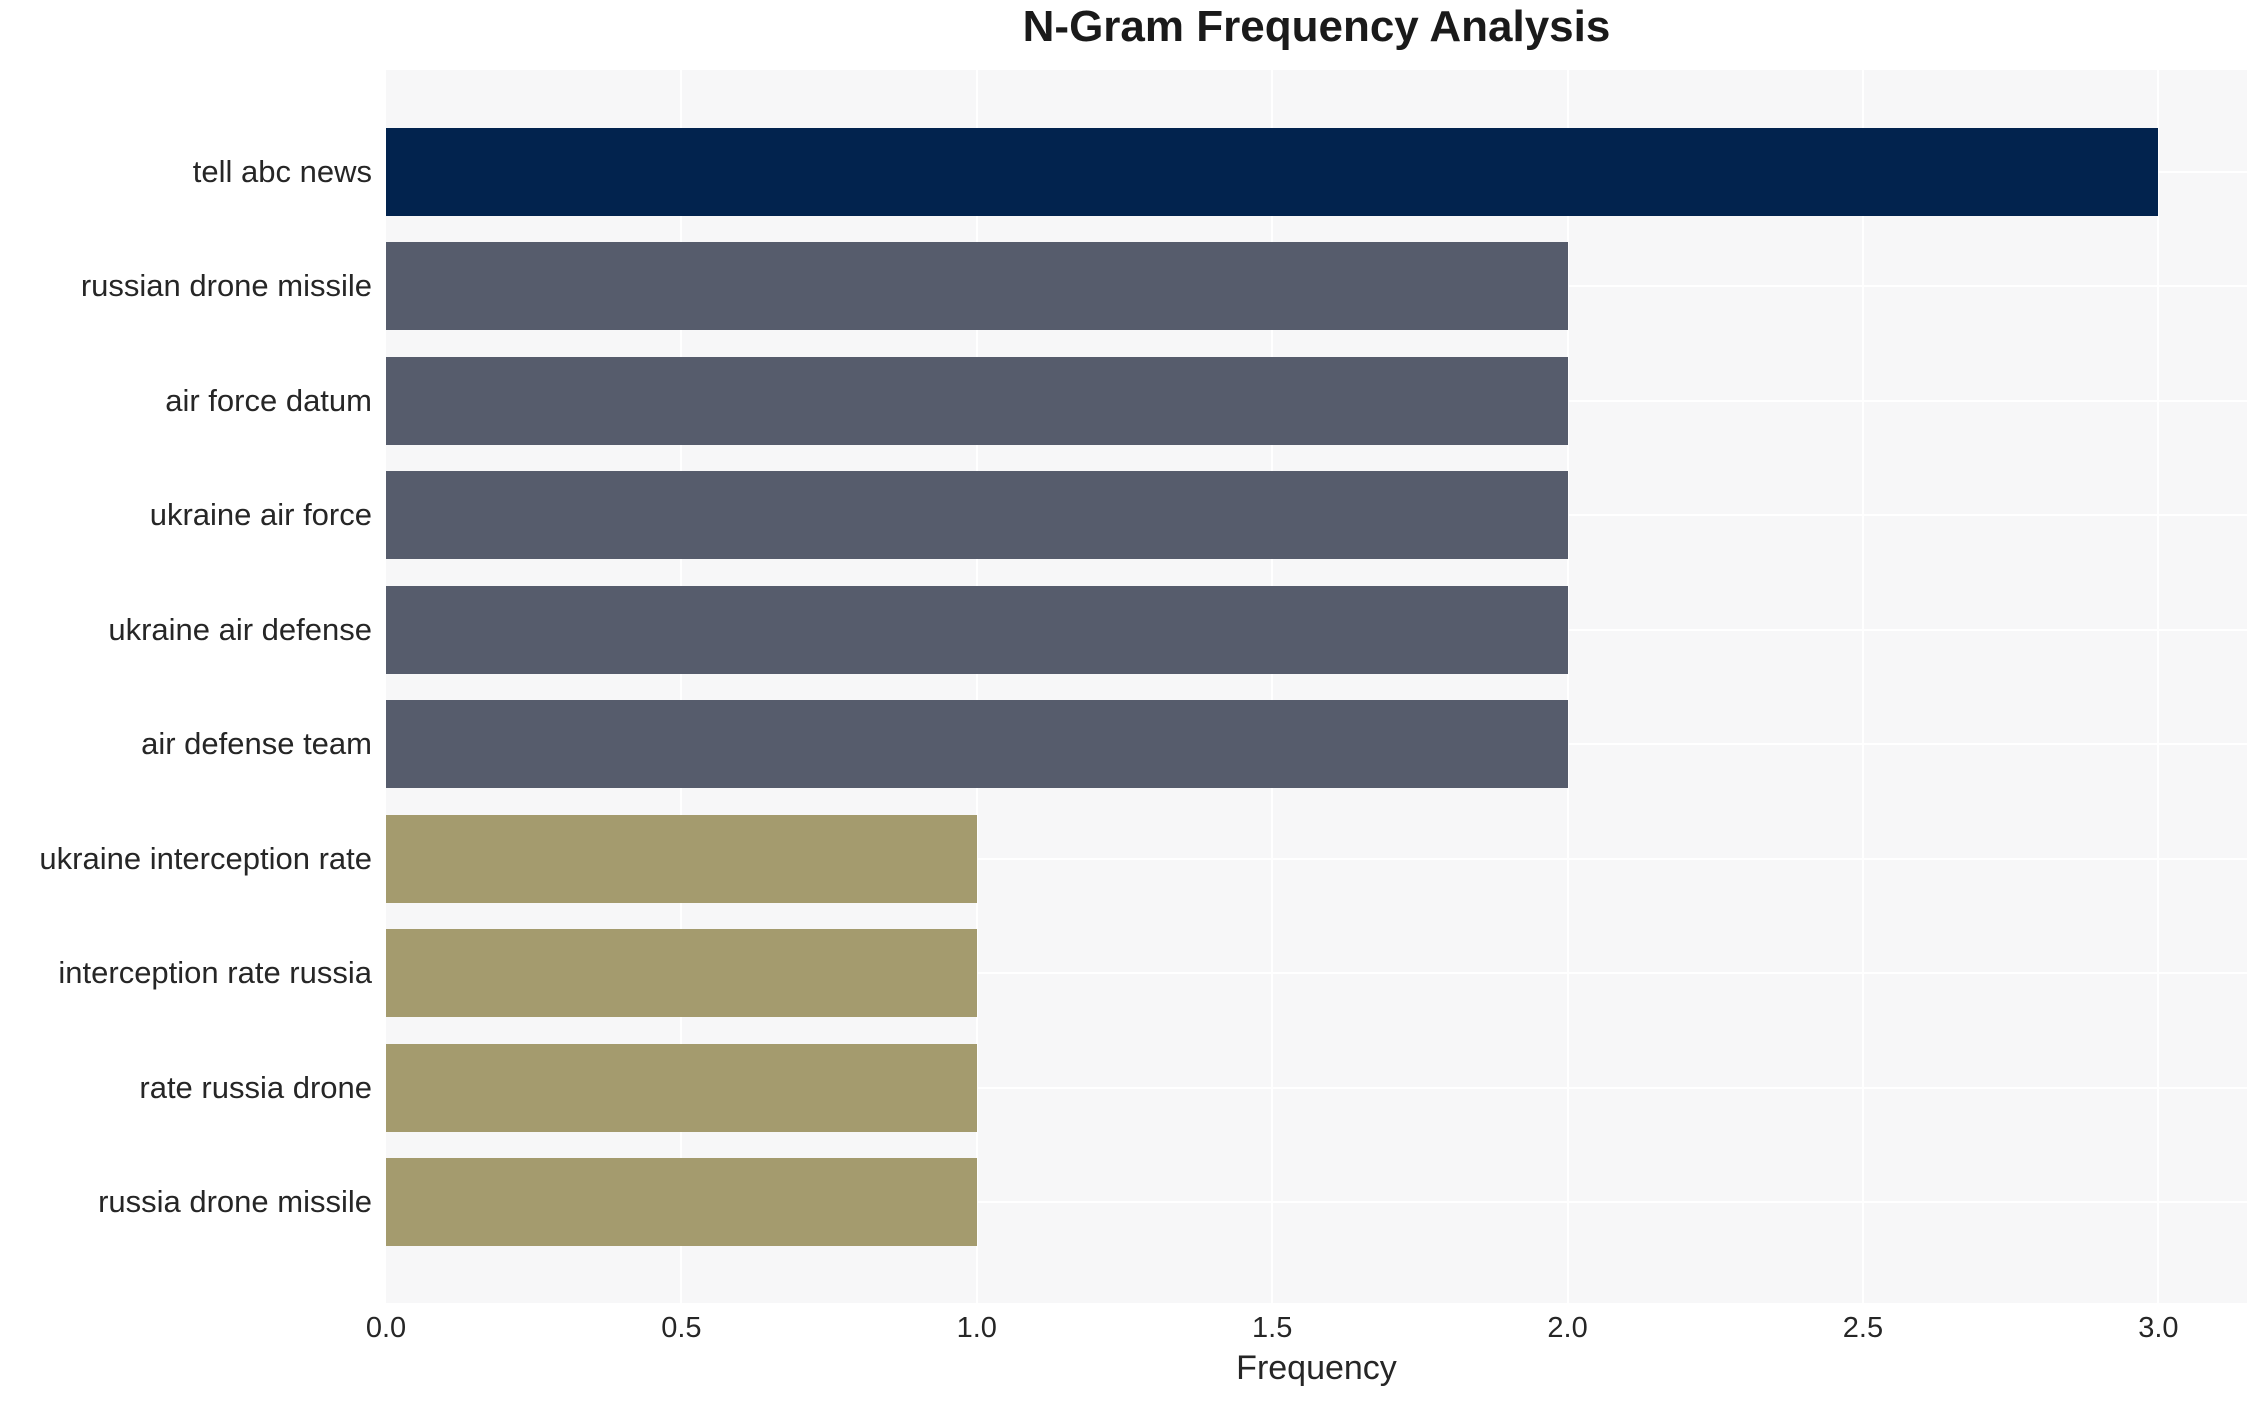  What do you see at coordinates (681, 1328) in the screenshot?
I see `xtick-label-0.5: 0.5` at bounding box center [681, 1328].